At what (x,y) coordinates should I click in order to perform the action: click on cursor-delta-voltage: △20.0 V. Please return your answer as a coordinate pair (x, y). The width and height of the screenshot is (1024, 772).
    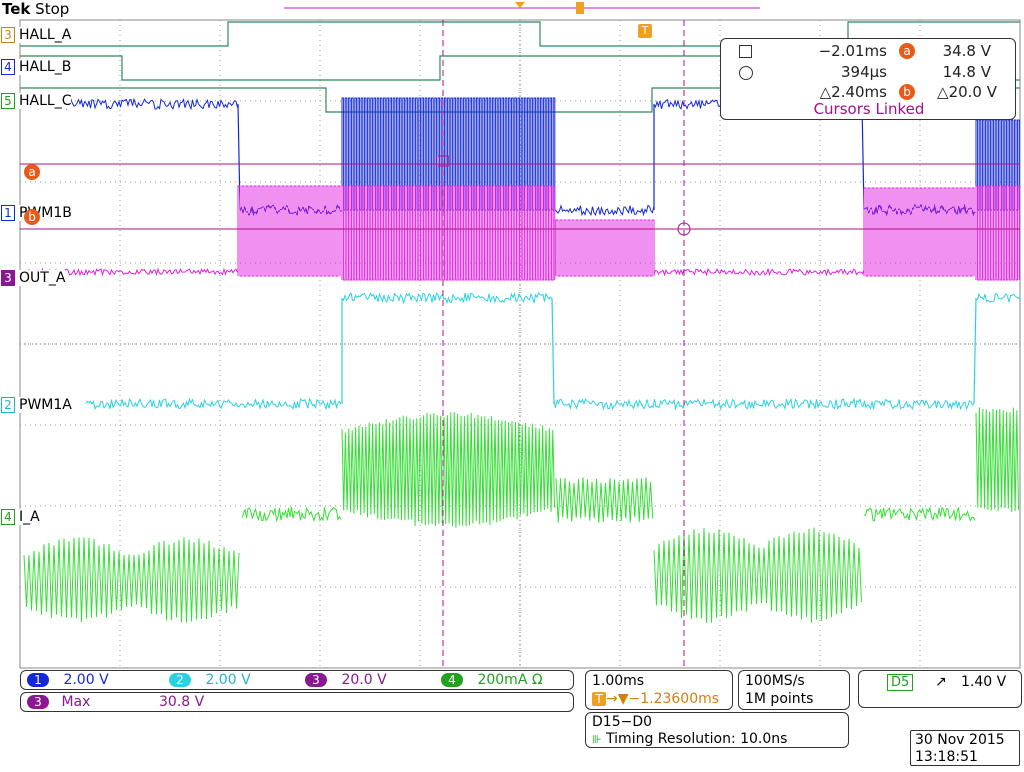
    Looking at the image, I should click on (957, 92).